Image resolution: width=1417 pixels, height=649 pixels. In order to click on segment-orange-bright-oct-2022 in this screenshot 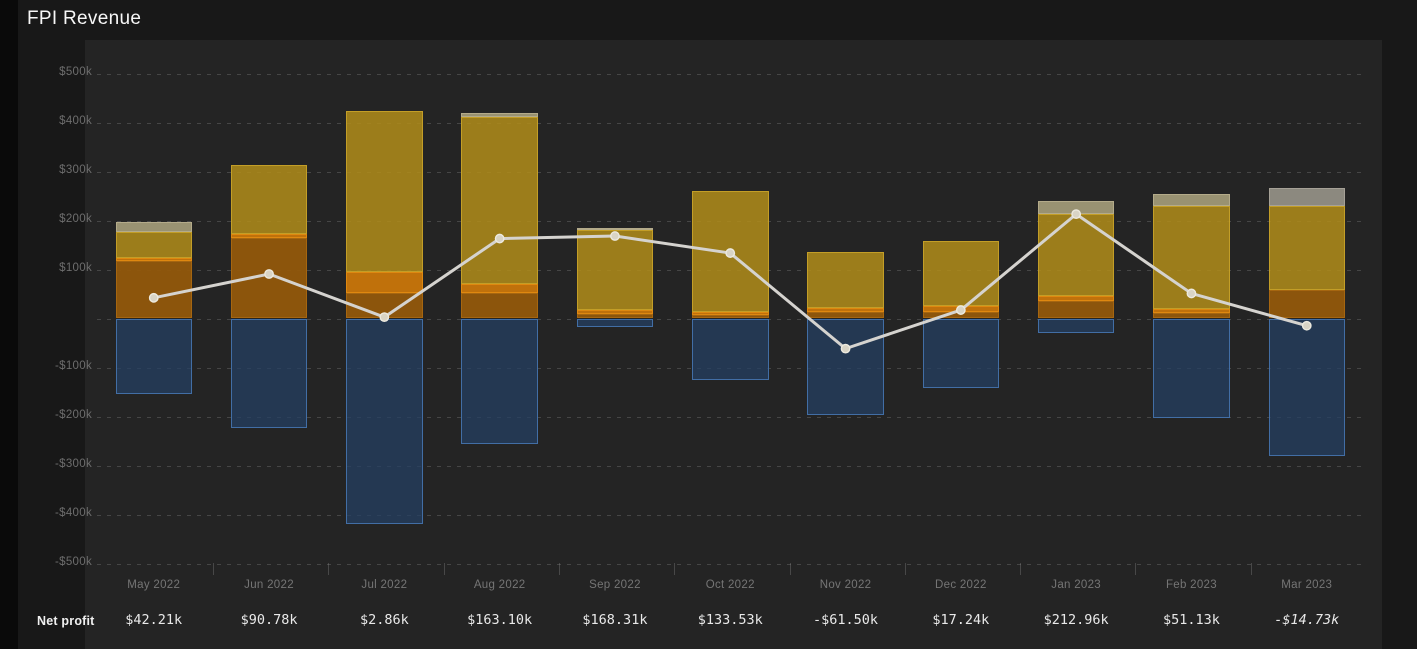, I will do `click(730, 313)`.